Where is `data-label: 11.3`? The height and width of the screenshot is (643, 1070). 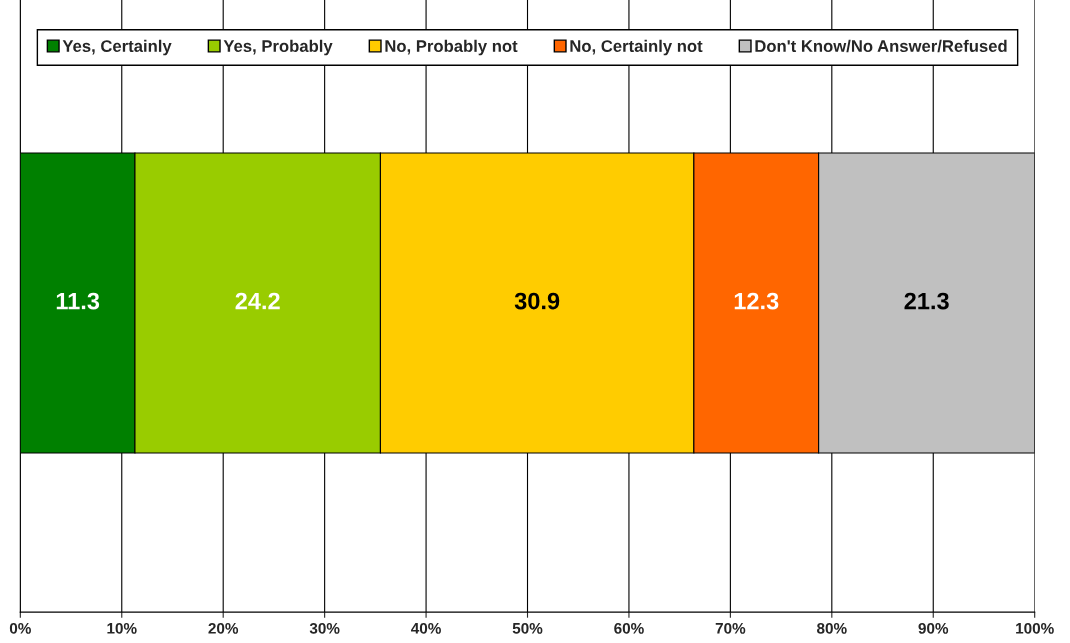
data-label: 11.3 is located at coordinates (78, 301).